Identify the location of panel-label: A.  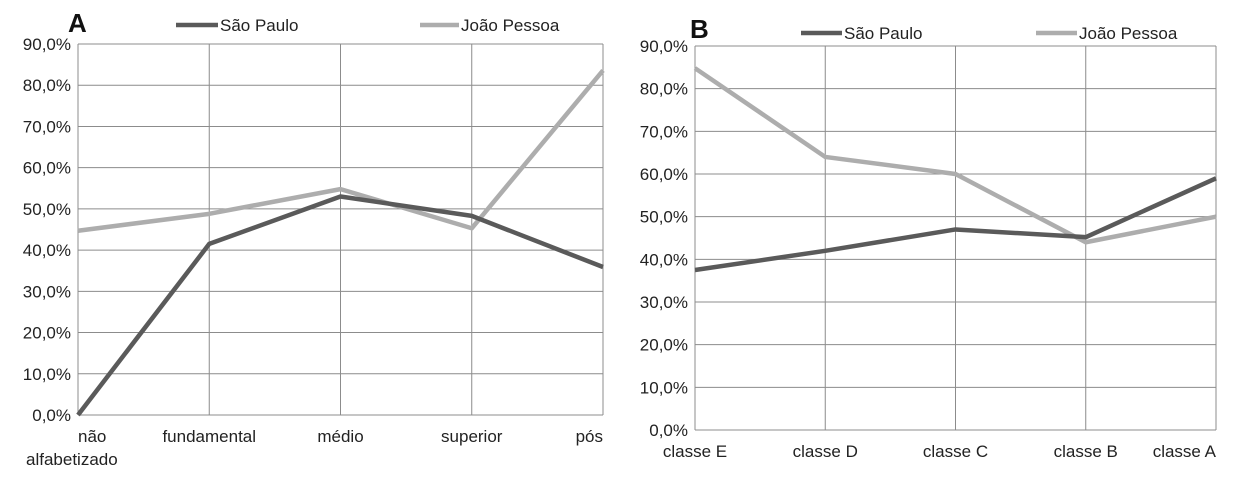
(77, 23).